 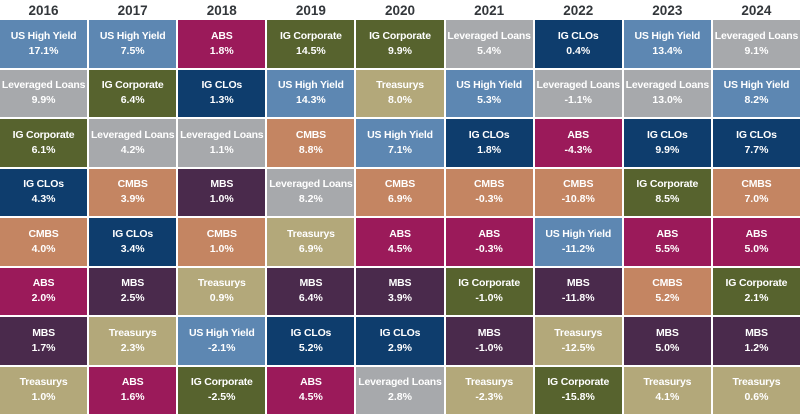 I want to click on return-value: 4.1%, so click(x=667, y=397).